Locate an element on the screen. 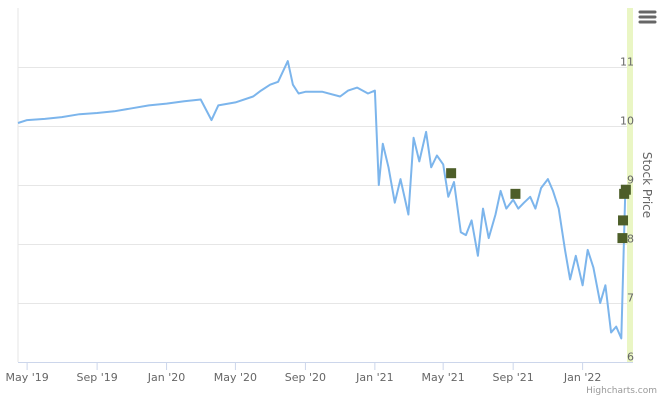 The width and height of the screenshot is (660, 400). y-tick-label: 10 is located at coordinates (627, 121).